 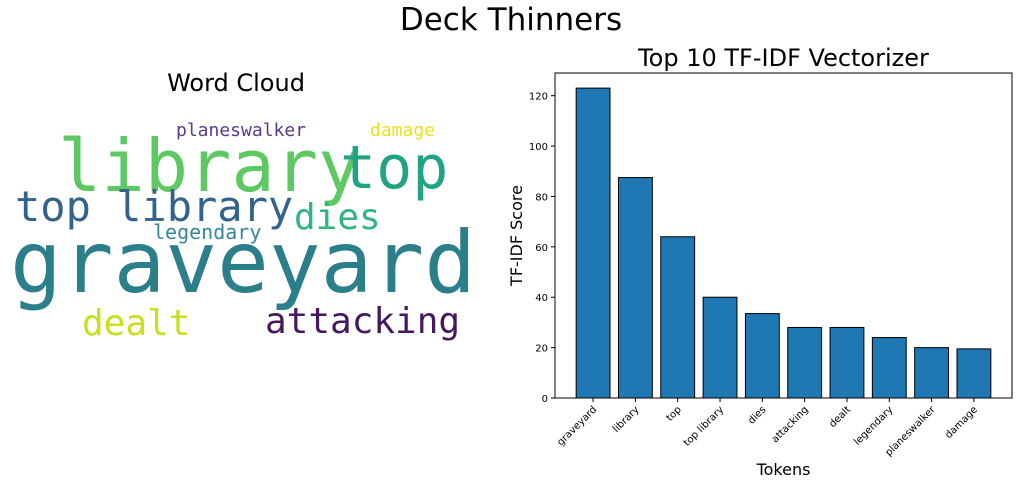 What do you see at coordinates (961, 422) in the screenshot?
I see `x-tick-label: damage` at bounding box center [961, 422].